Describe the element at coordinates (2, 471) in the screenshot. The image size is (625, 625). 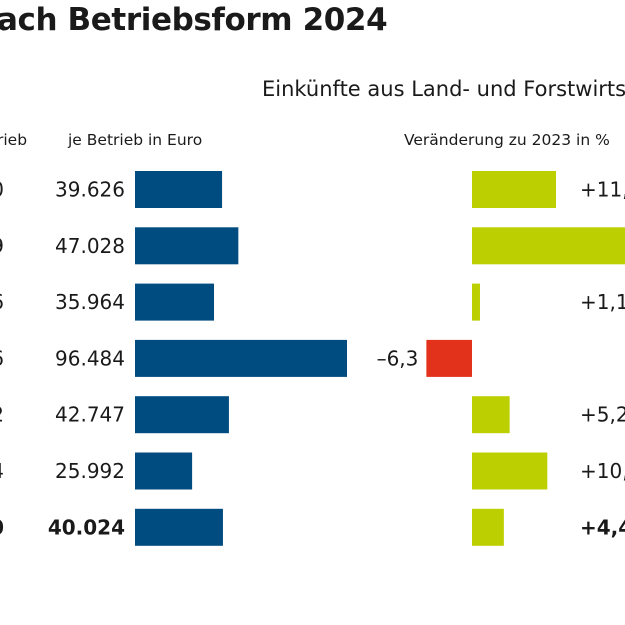
I see `row-first-col-label: 4` at that location.